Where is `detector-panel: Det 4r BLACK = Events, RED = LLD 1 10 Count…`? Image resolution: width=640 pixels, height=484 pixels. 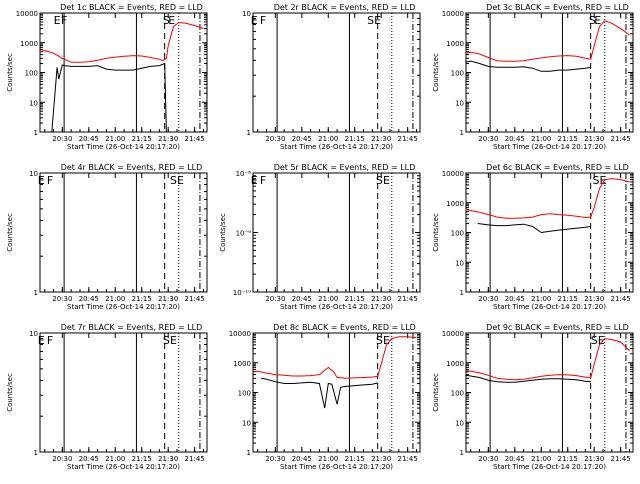
detector-panel: Det 4r BLACK = Events, RED = LLD 1 10 Count… is located at coordinates (107, 237).